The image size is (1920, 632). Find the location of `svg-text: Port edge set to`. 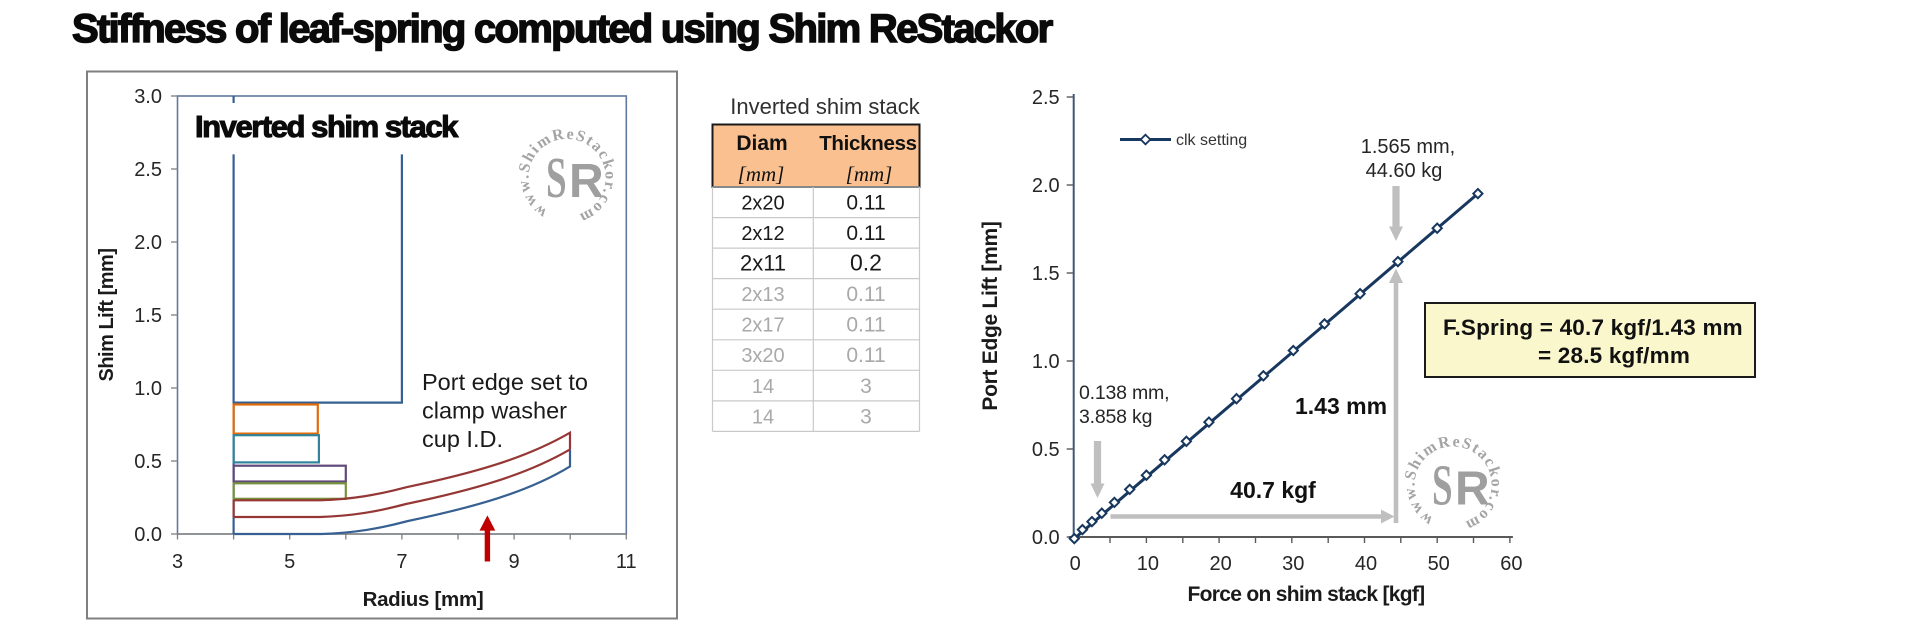

svg-text: Port edge set to is located at coordinates (505, 382).